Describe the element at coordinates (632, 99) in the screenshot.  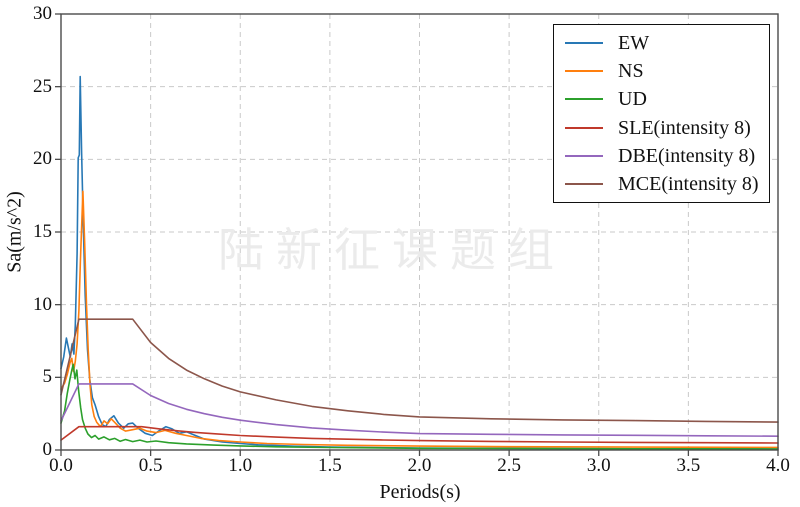
I see `legend-label: UD` at that location.